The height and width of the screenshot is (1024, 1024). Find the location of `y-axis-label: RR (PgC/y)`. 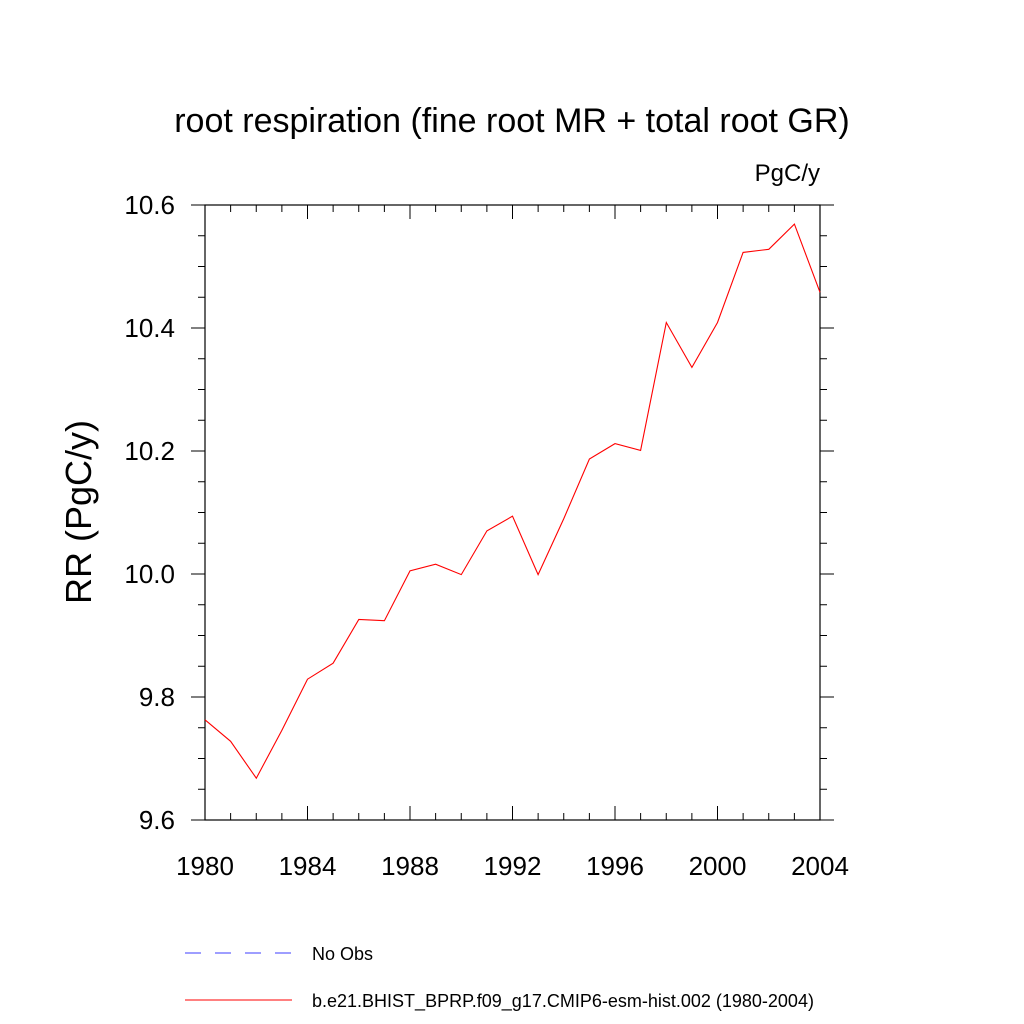

y-axis-label: RR (PgC/y) is located at coordinates (78, 512).